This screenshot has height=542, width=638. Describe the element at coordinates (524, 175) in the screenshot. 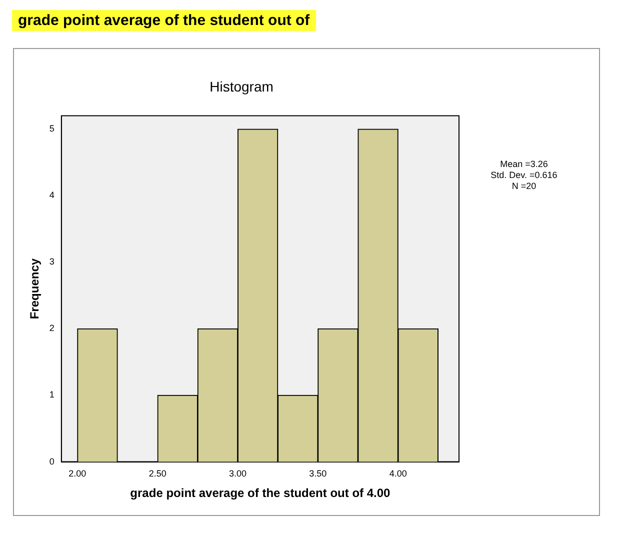

I see `text: Std. Dev. =0.616` at that location.